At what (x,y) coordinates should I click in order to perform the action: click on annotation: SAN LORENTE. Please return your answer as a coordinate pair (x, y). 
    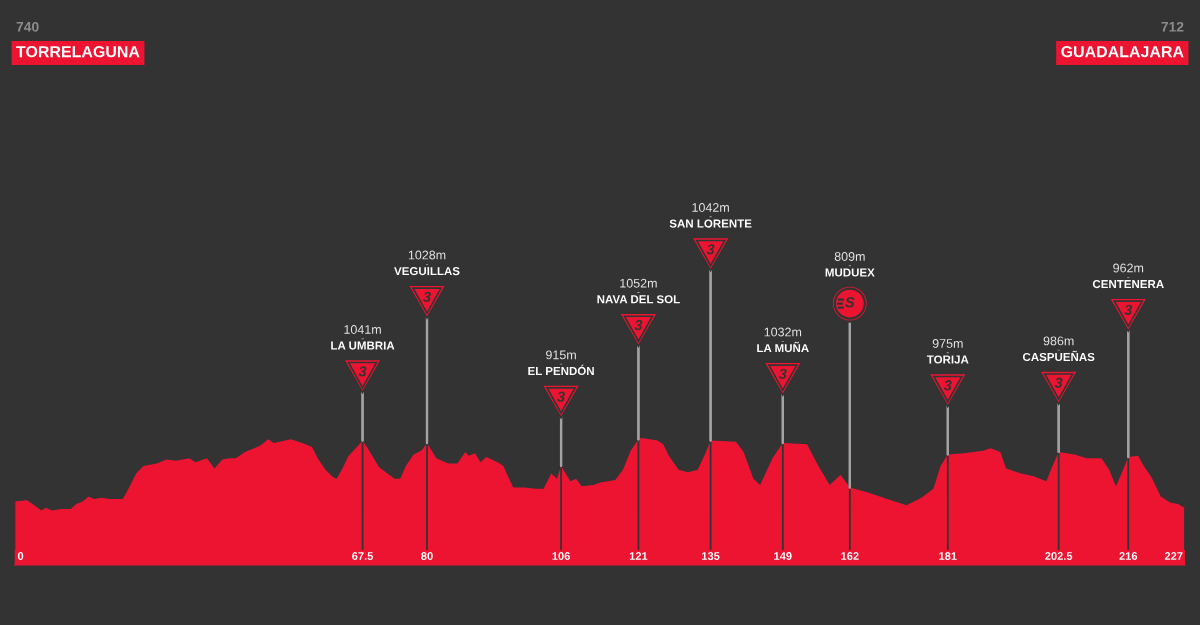
    Looking at the image, I should click on (710, 223).